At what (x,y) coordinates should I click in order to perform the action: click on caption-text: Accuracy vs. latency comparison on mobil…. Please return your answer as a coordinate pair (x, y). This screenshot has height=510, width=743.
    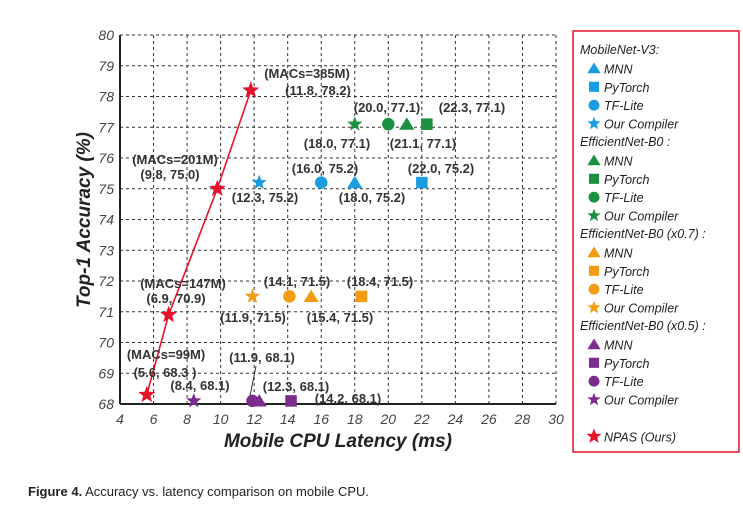
    Looking at the image, I should click on (226, 491).